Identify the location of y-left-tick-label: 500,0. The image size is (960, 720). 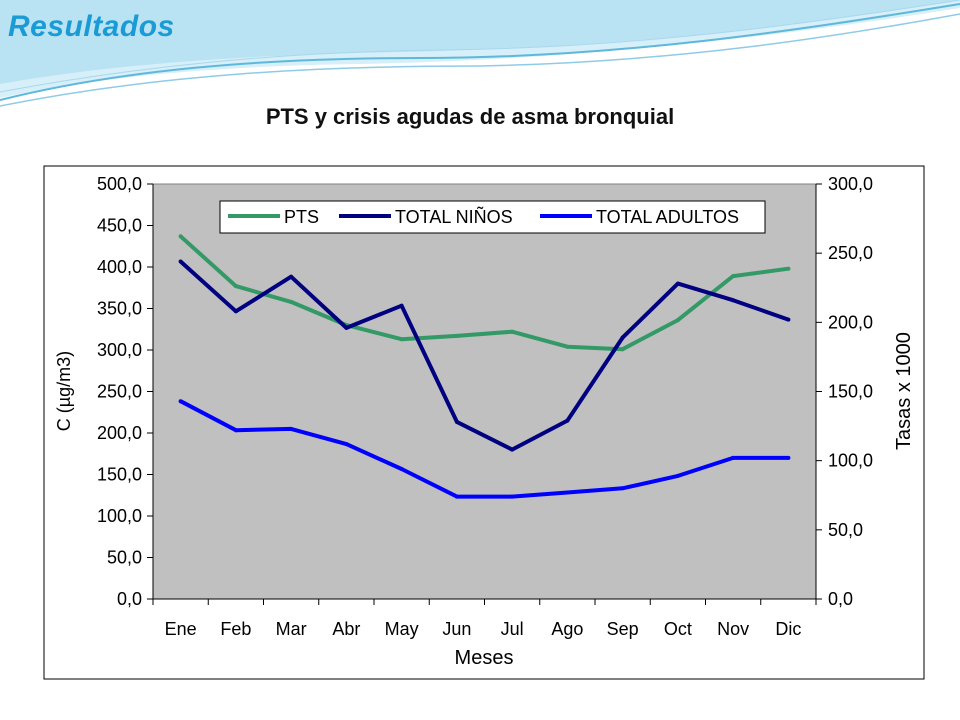
(119, 184).